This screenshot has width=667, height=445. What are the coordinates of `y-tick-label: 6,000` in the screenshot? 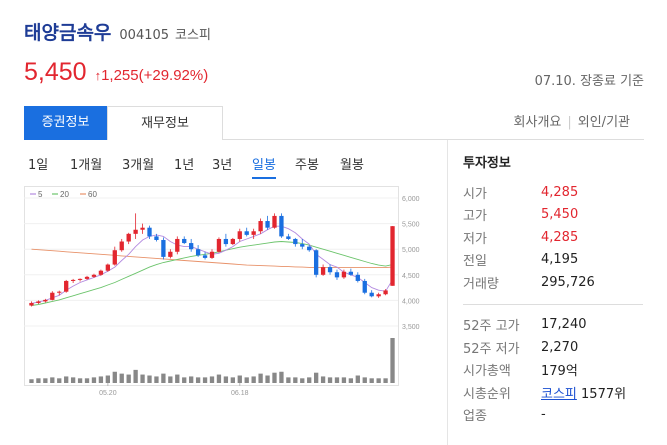 It's located at (411, 199).